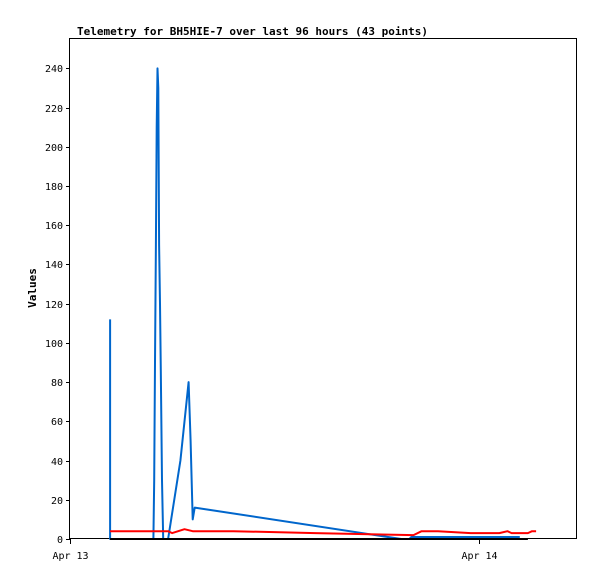 The width and height of the screenshot is (597, 579). Describe the element at coordinates (54, 265) in the screenshot. I see `y-tick-label: 140` at that location.